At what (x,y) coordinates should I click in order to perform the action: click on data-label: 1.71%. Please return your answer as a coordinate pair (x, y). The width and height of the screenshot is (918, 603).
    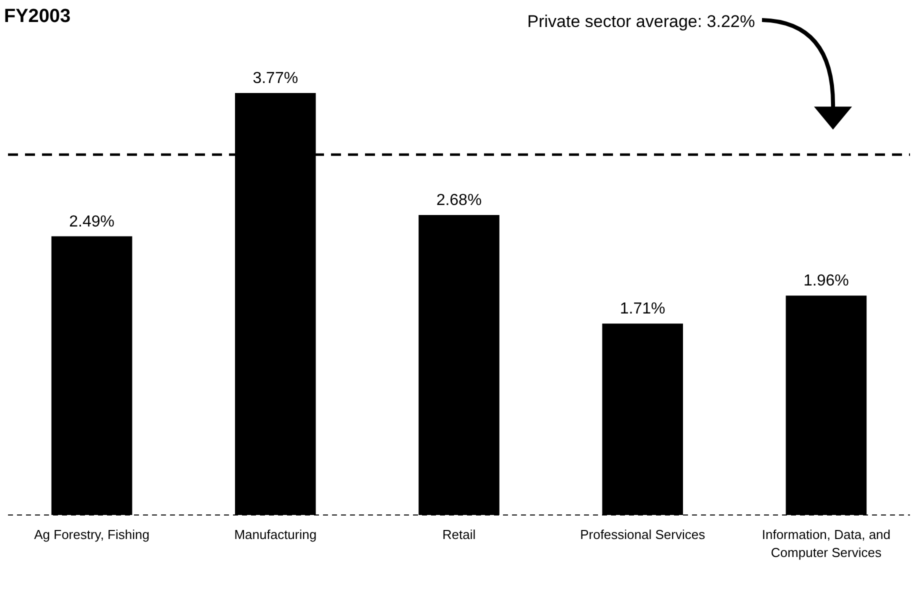
    Looking at the image, I should click on (643, 309).